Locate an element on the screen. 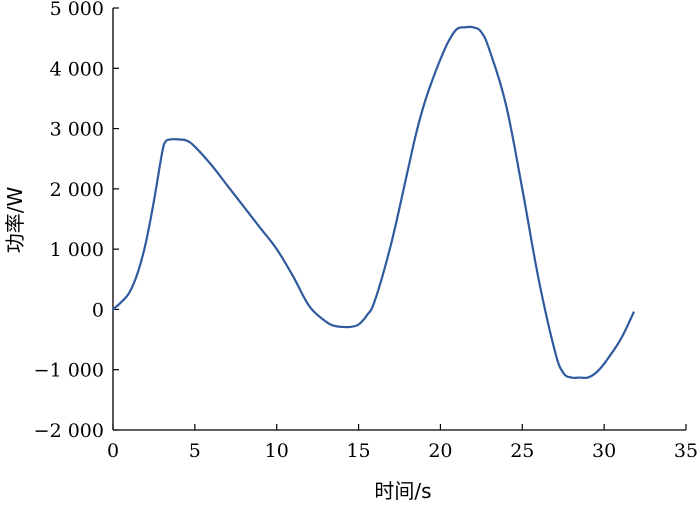 Image resolution: width=700 pixels, height=505 pixels. y-tick-label: 3 000 is located at coordinates (77, 130).